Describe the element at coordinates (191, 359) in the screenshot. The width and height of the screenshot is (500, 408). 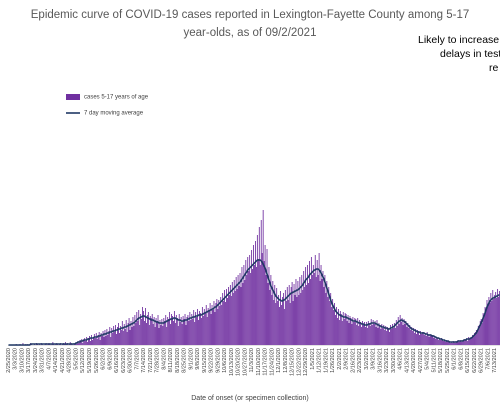
I see `x-tick-label: 9/1/2020` at that location.